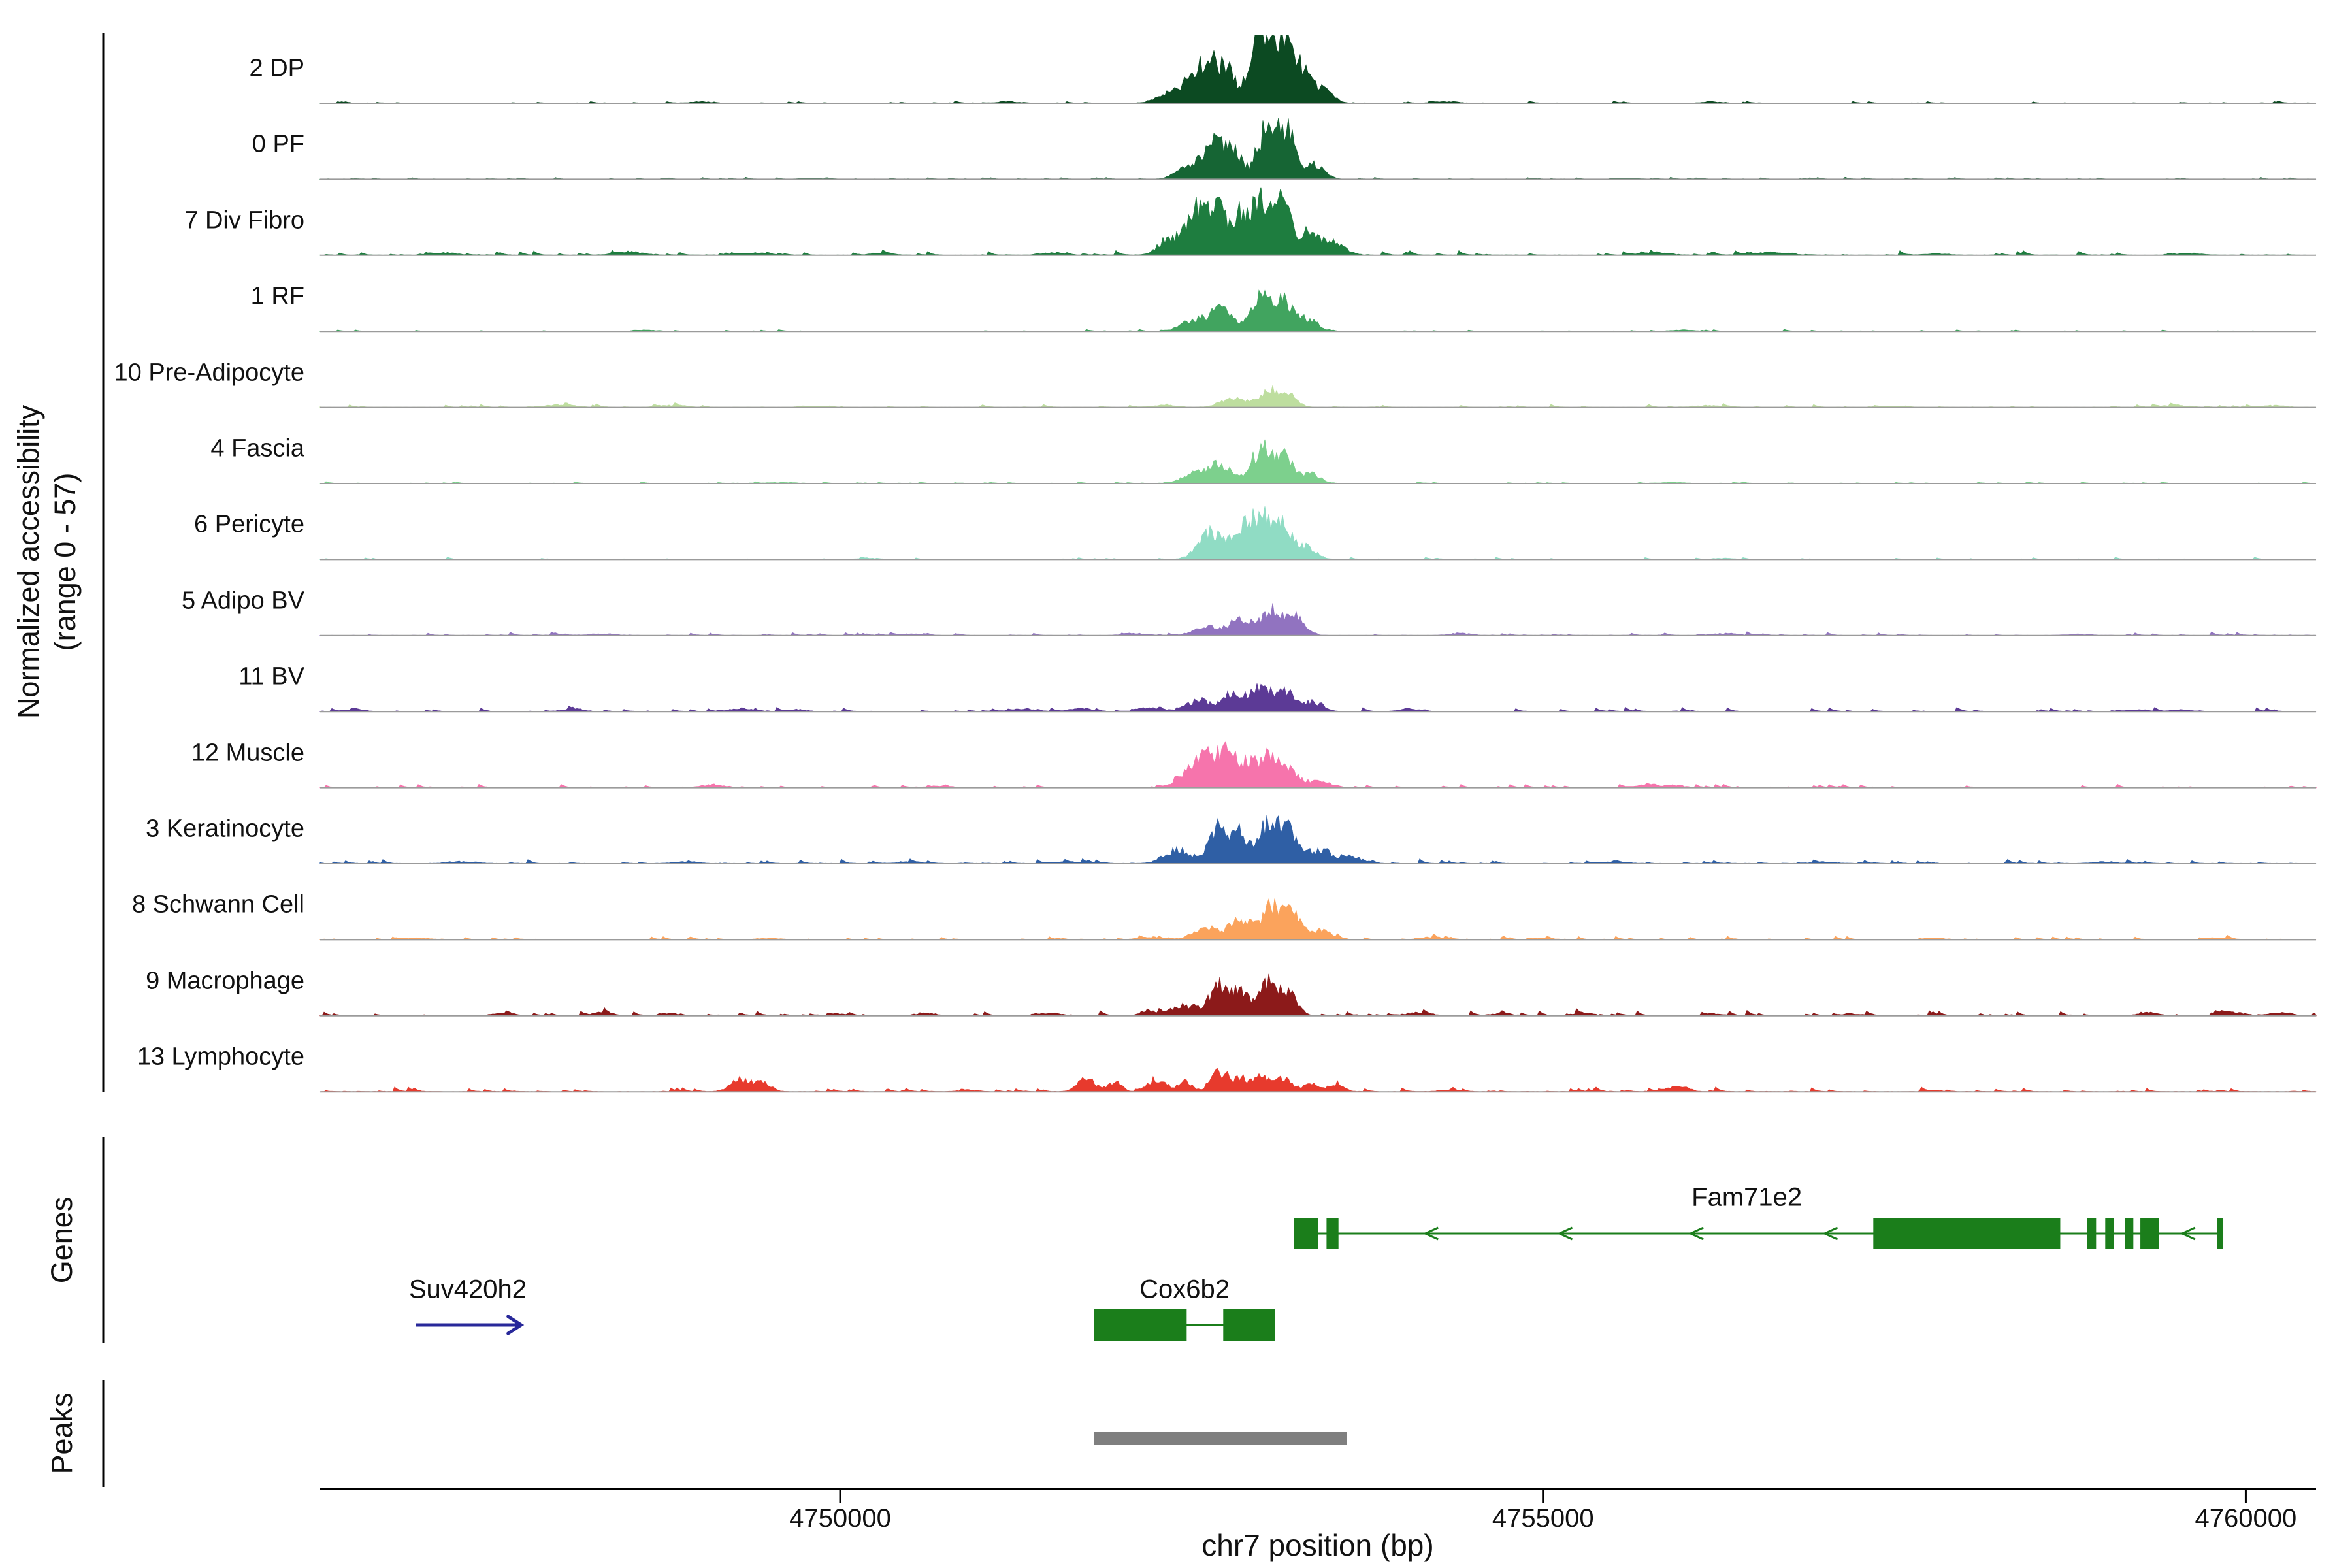  I want to click on peaks-section-label: Peaks, so click(61, 1433).